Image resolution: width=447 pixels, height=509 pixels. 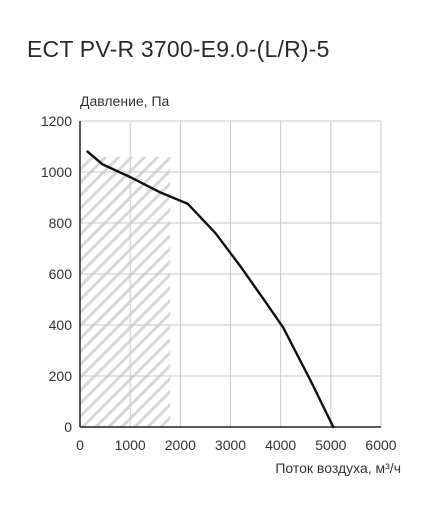 I want to click on x-tick-label: 3000, so click(x=230, y=445).